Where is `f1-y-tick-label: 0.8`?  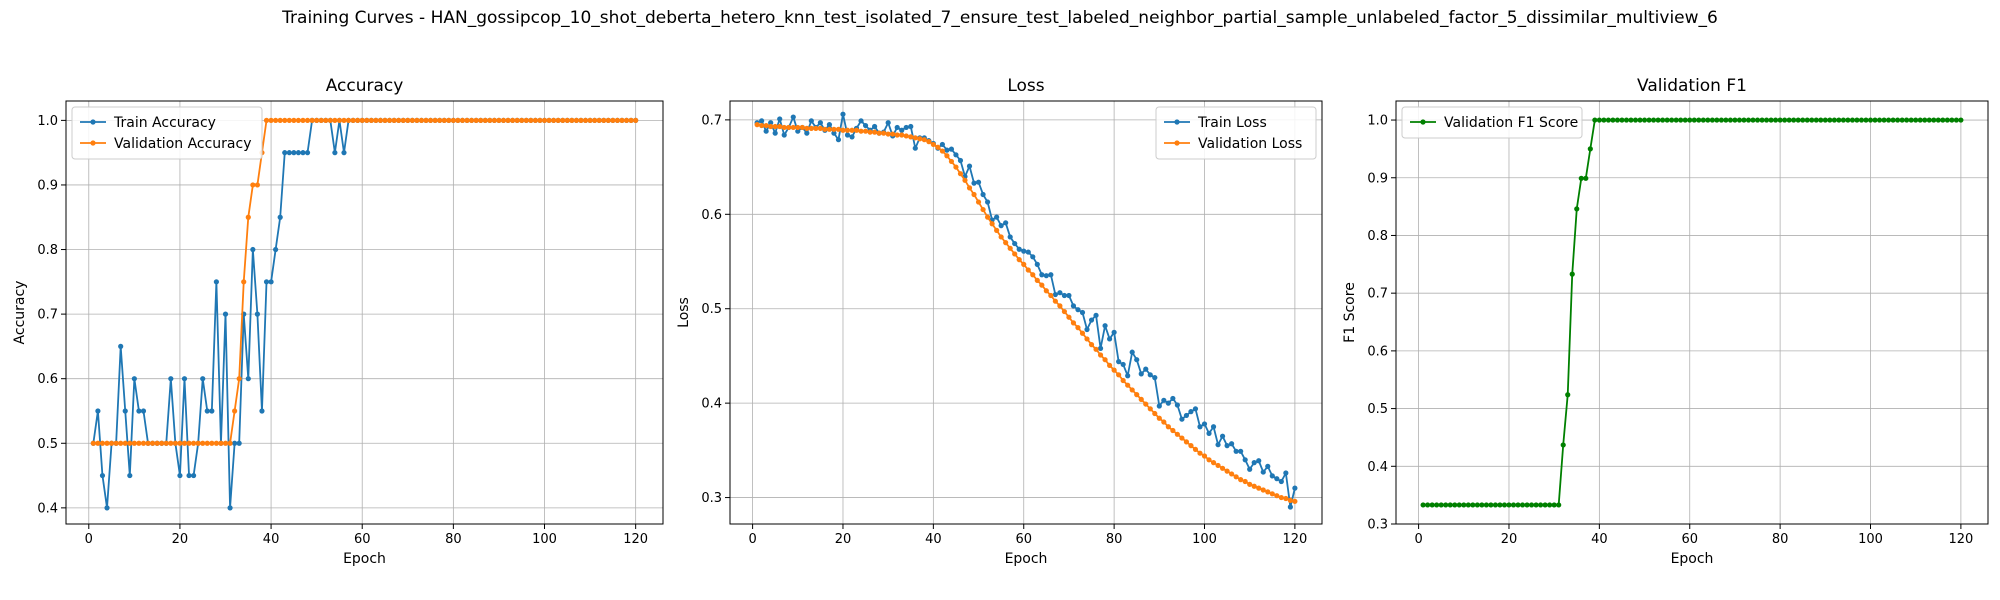
f1-y-tick-label: 0.8 is located at coordinates (1377, 236).